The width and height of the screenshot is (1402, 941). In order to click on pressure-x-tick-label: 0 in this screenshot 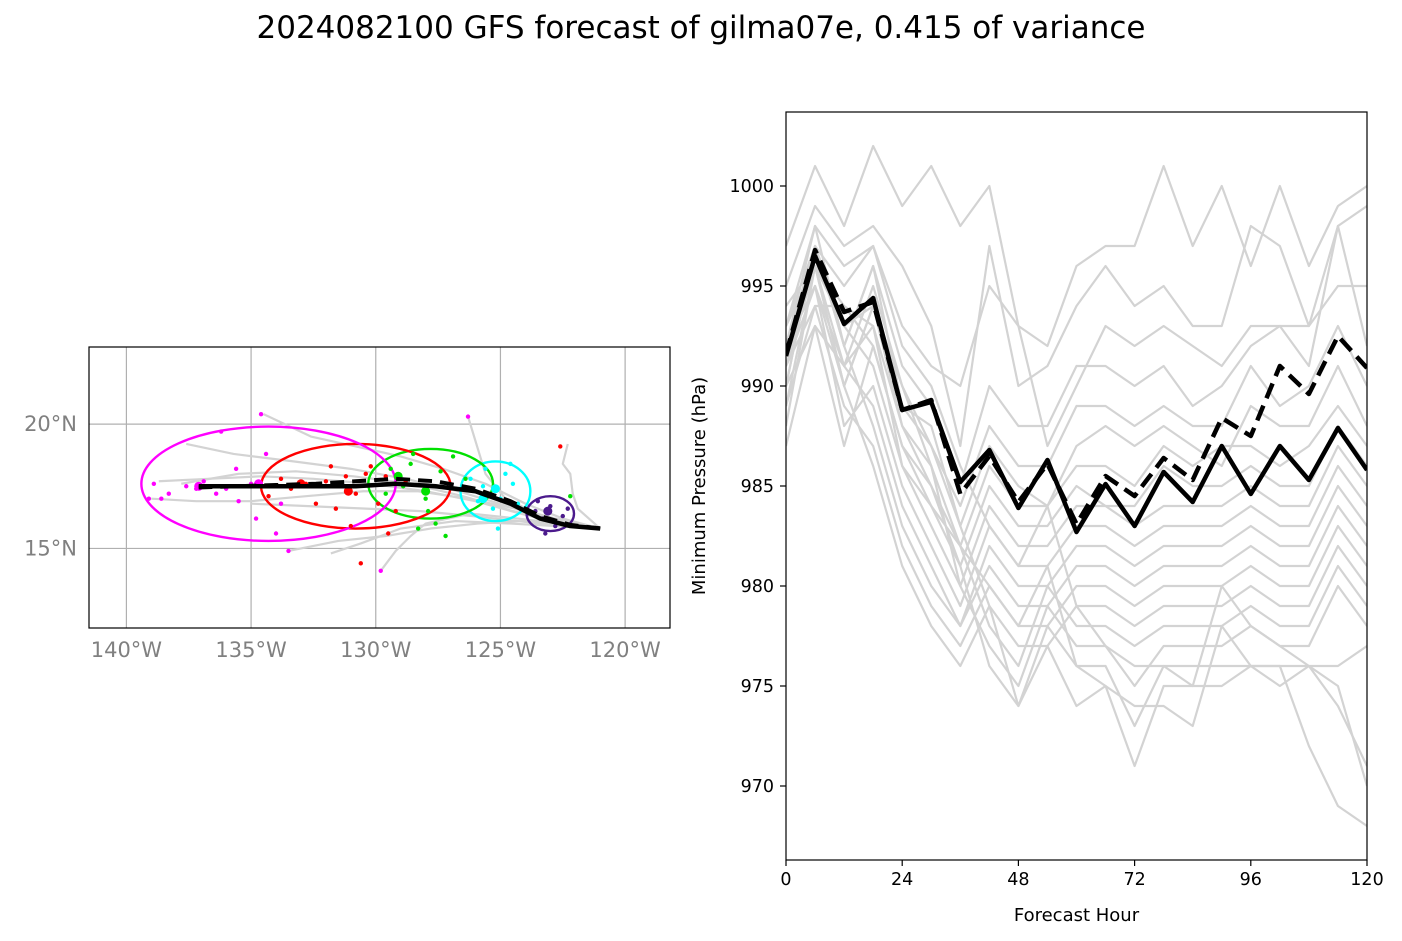, I will do `click(785, 880)`.